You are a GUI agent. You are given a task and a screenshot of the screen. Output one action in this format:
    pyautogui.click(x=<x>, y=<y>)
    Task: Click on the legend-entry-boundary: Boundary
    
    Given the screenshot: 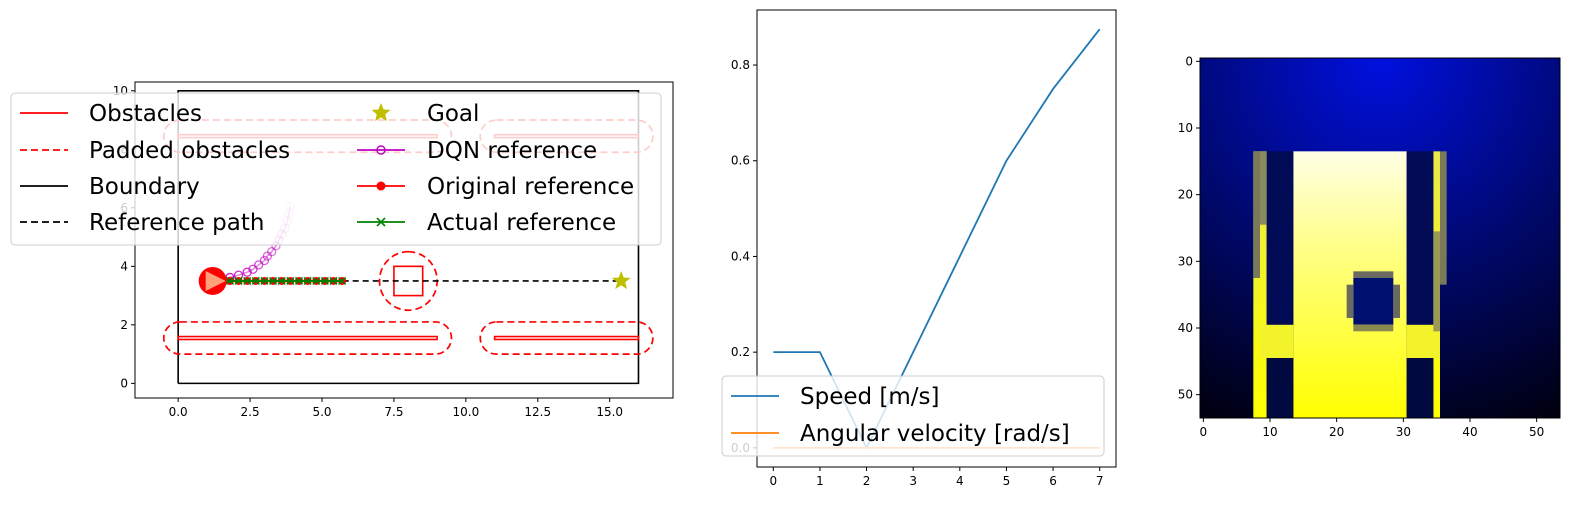 What is the action you would take?
    pyautogui.click(x=110, y=187)
    